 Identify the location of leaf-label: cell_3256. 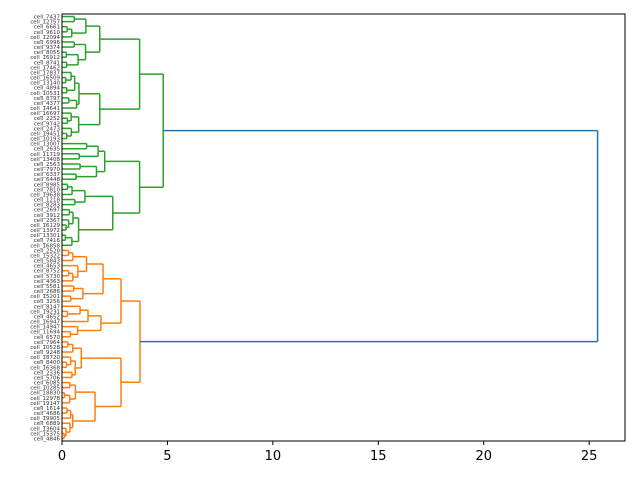
(47, 302).